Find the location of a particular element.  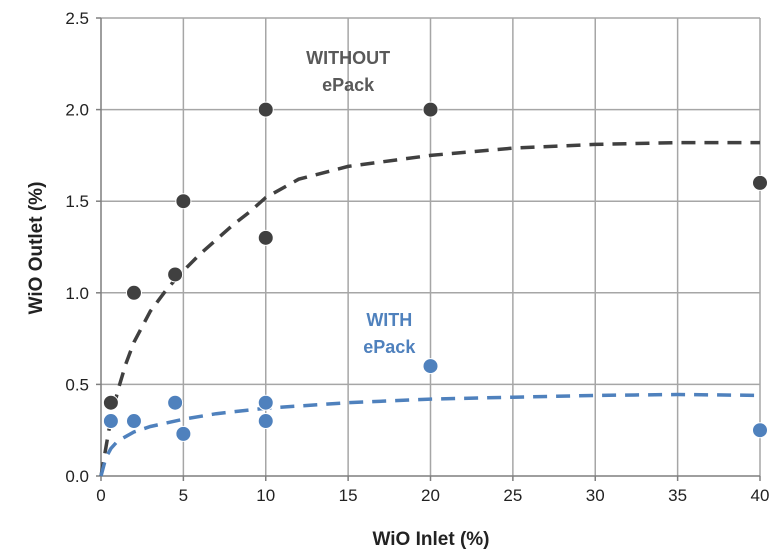

x-tick-label: 40 is located at coordinates (760, 495).